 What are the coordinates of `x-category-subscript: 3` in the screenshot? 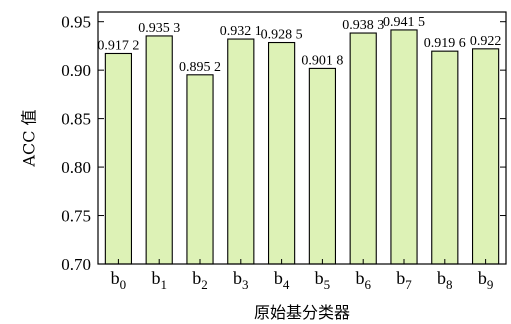 It's located at (245, 284).